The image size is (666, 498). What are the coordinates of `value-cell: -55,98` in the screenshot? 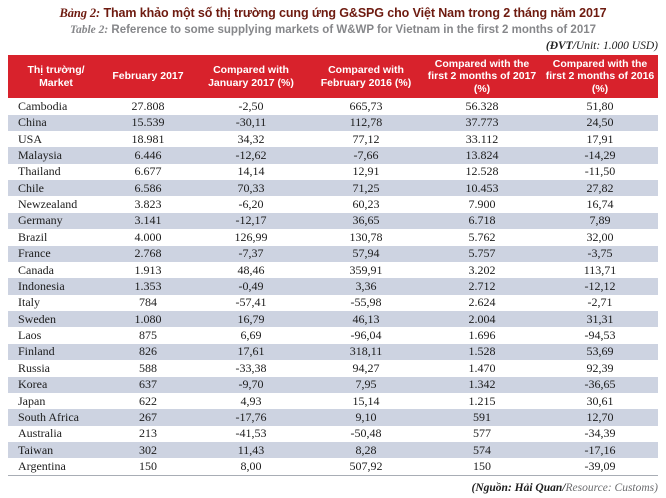 It's located at (366, 302).